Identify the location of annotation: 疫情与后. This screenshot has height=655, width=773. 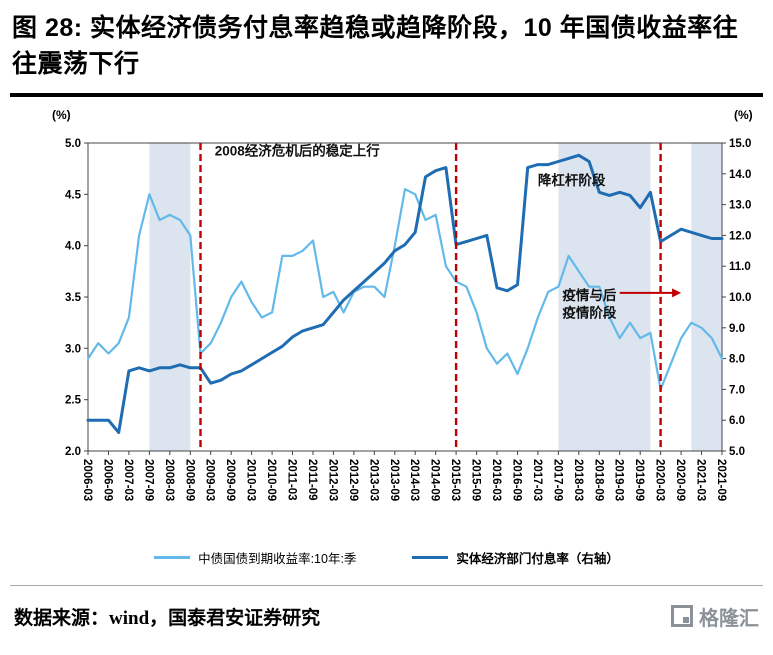
(589, 295).